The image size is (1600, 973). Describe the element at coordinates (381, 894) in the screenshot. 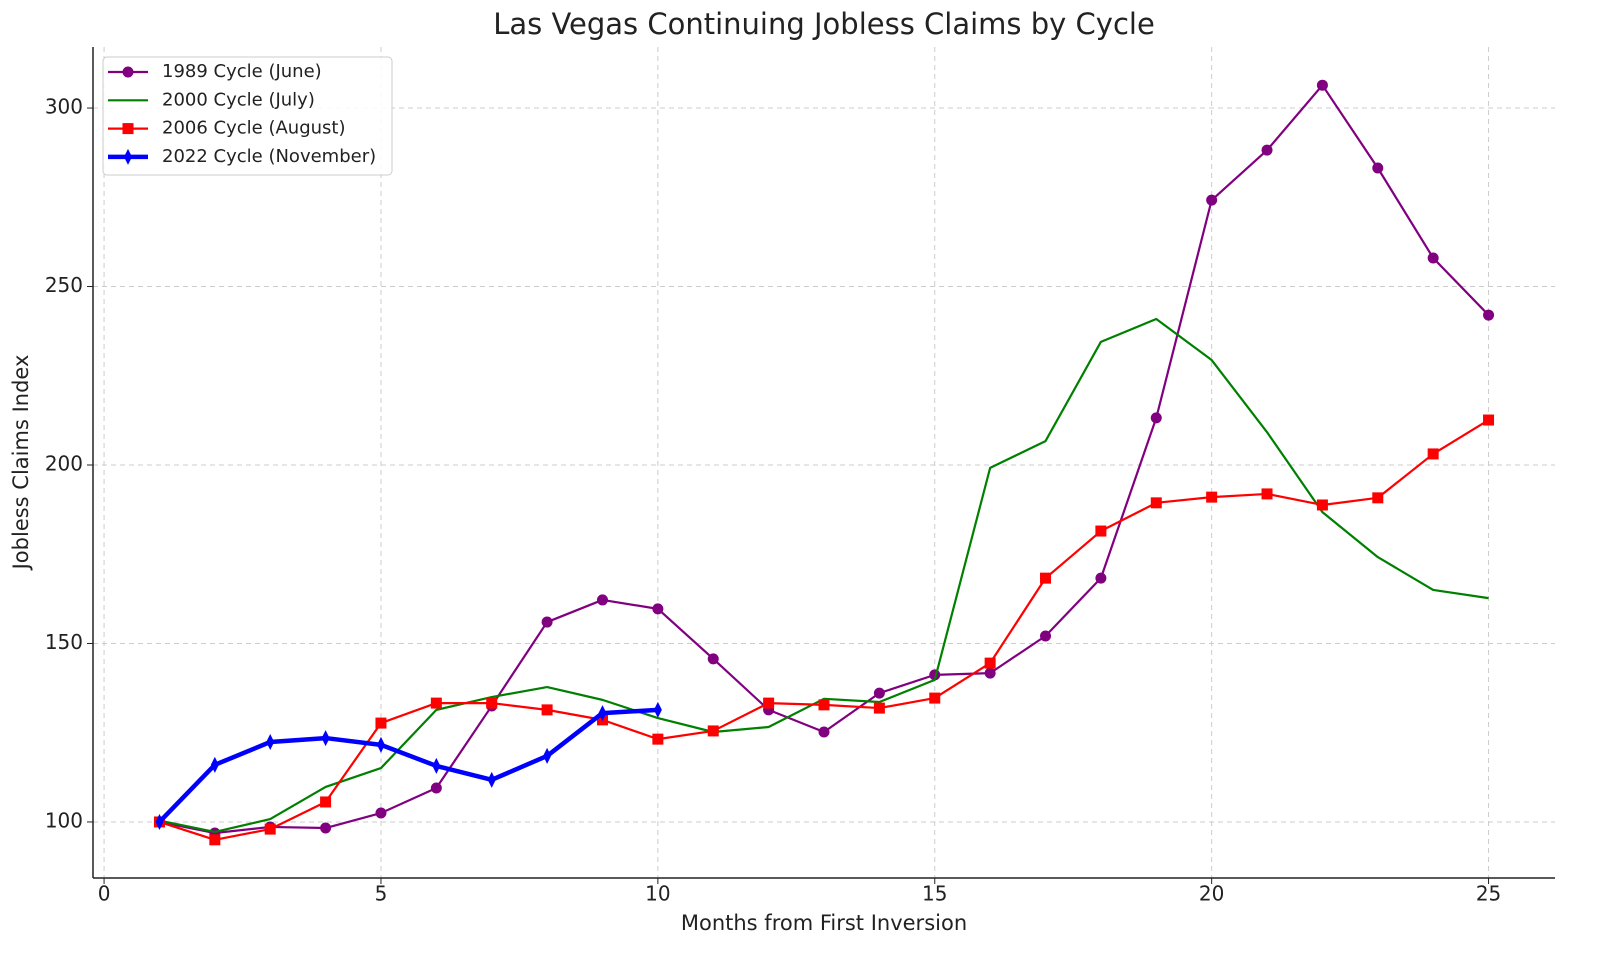

I see `x-tick-label: 5` at that location.